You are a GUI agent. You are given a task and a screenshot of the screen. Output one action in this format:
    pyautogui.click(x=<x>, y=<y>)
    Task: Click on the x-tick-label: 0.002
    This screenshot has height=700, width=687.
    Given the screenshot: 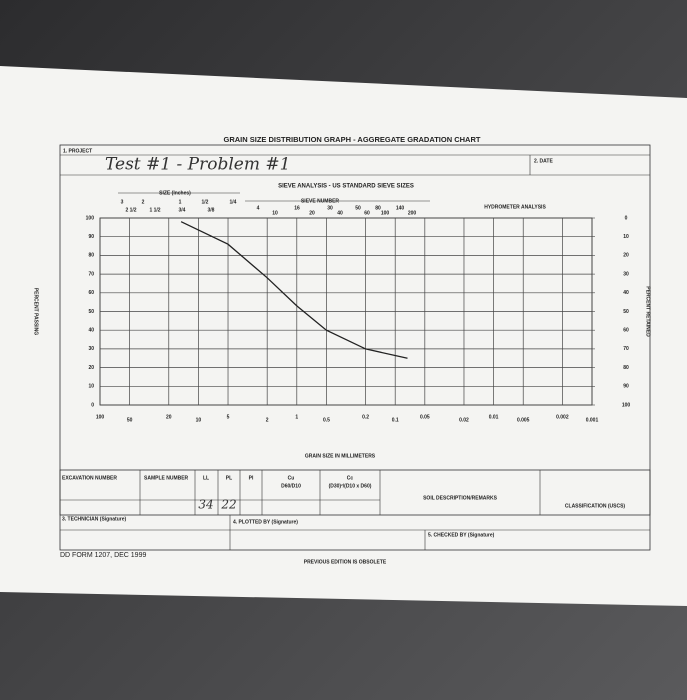 What is the action you would take?
    pyautogui.click(x=562, y=417)
    